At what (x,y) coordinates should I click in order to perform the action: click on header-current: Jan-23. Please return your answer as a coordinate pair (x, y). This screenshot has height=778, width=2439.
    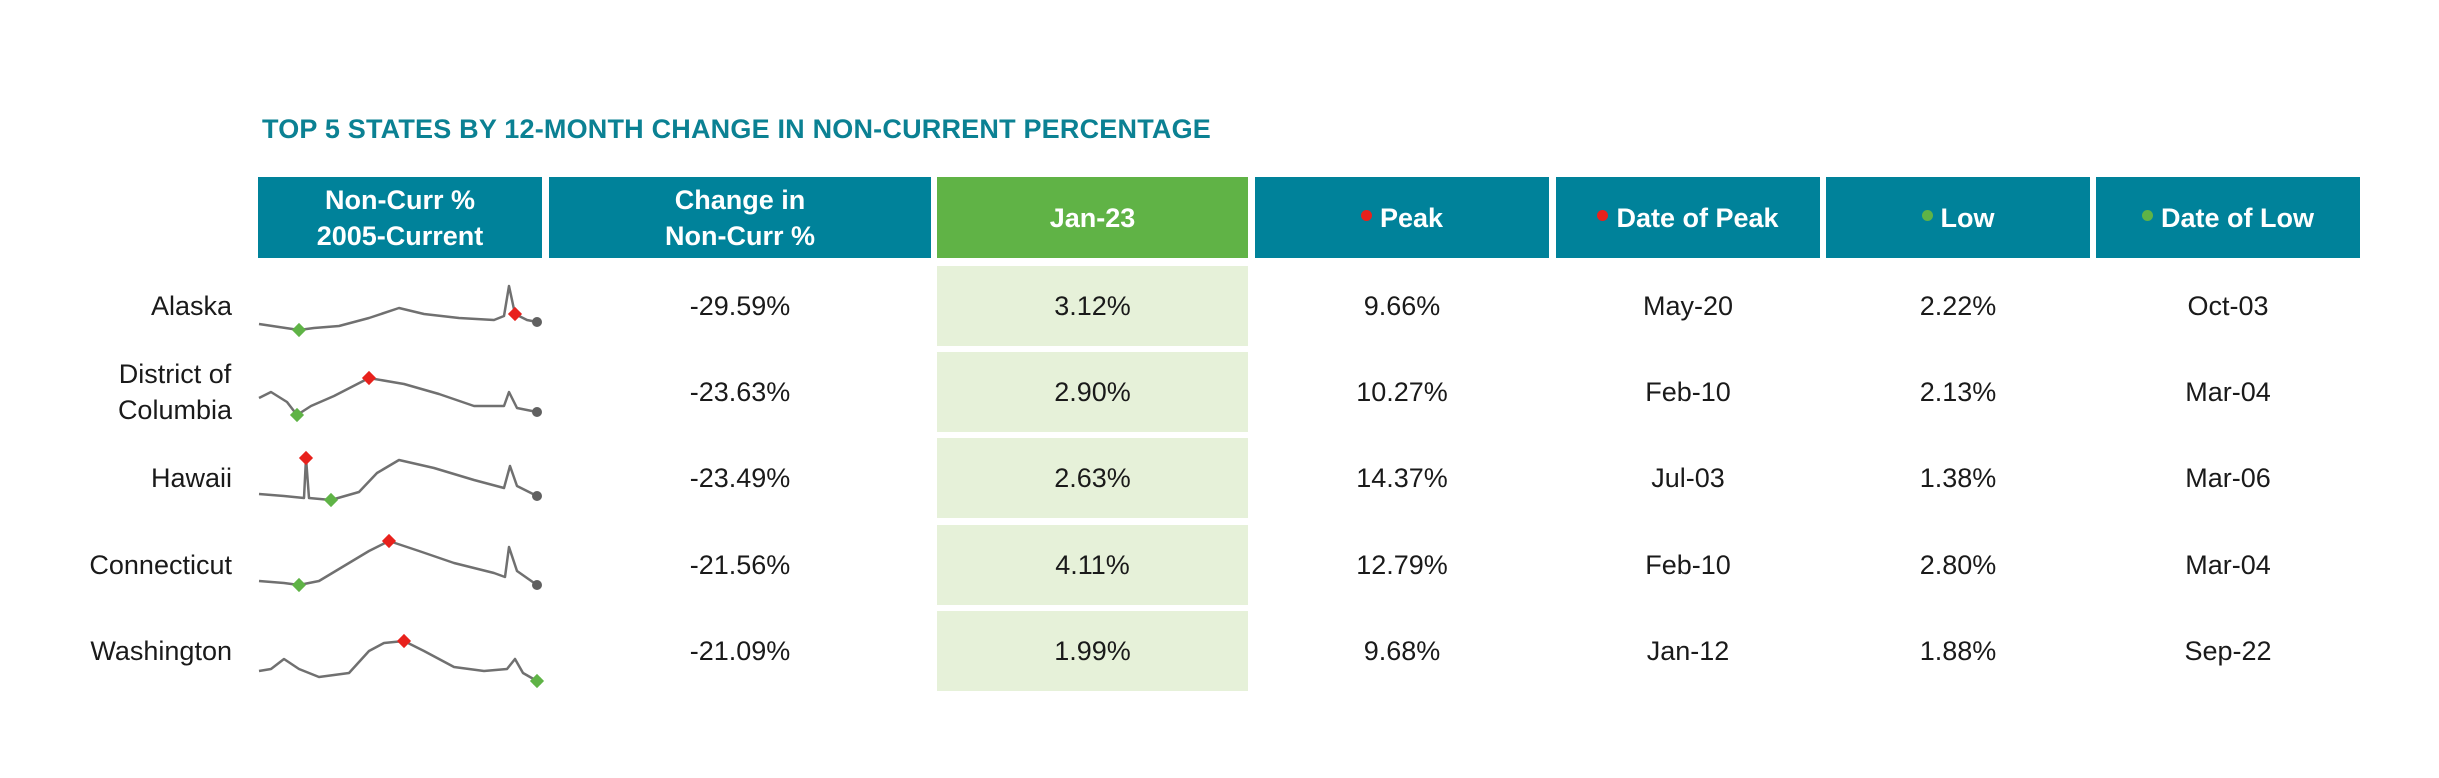
    Looking at the image, I should click on (1092, 217).